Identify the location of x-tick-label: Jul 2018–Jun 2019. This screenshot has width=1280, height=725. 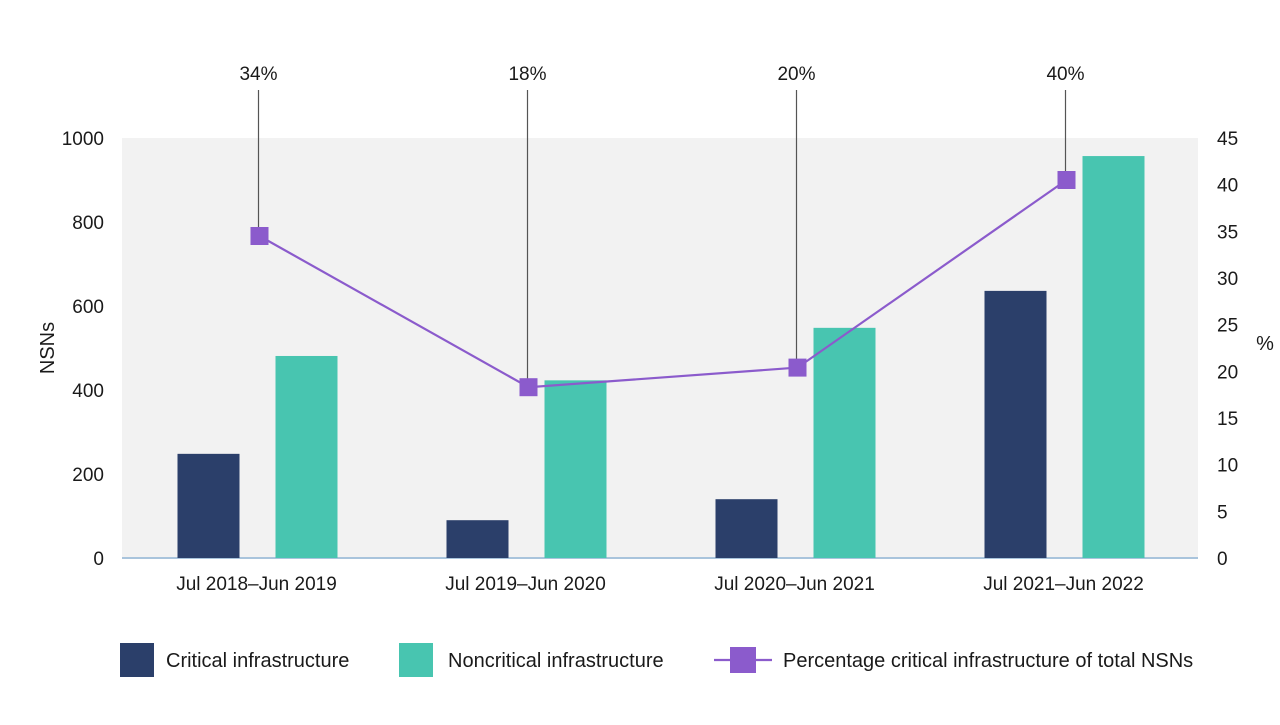
(256, 584).